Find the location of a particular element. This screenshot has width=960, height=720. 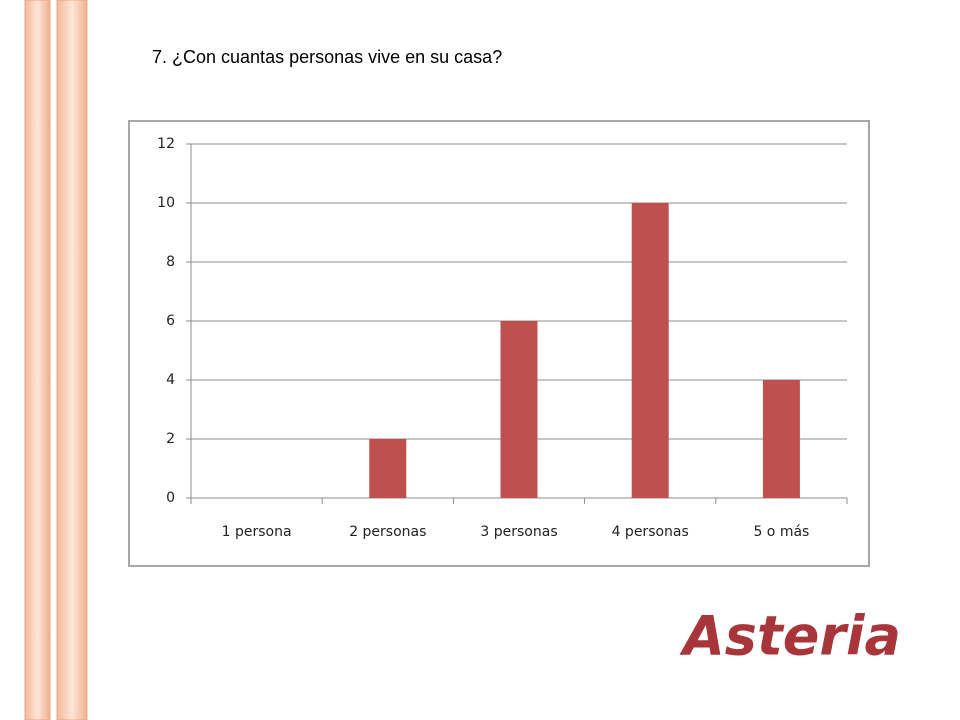

y-tick-label: 2 is located at coordinates (170, 439).